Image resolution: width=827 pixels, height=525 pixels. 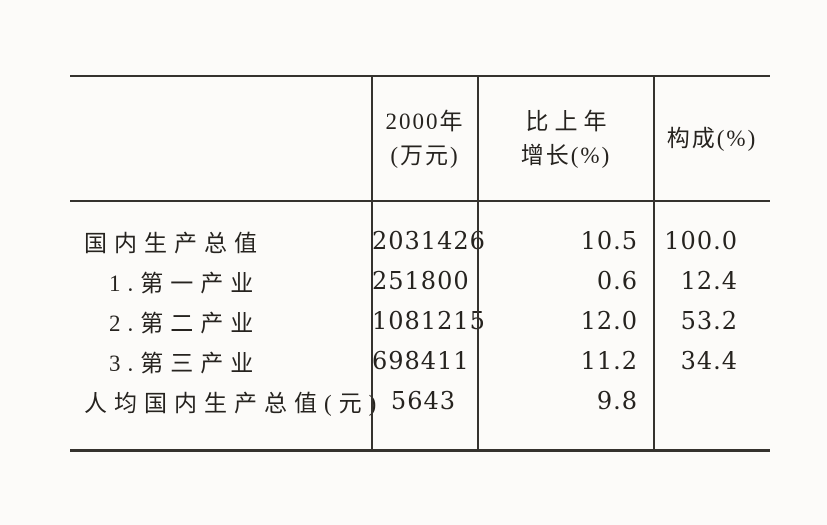 What do you see at coordinates (709, 281) in the screenshot?
I see `composition-value: 12.4` at bounding box center [709, 281].